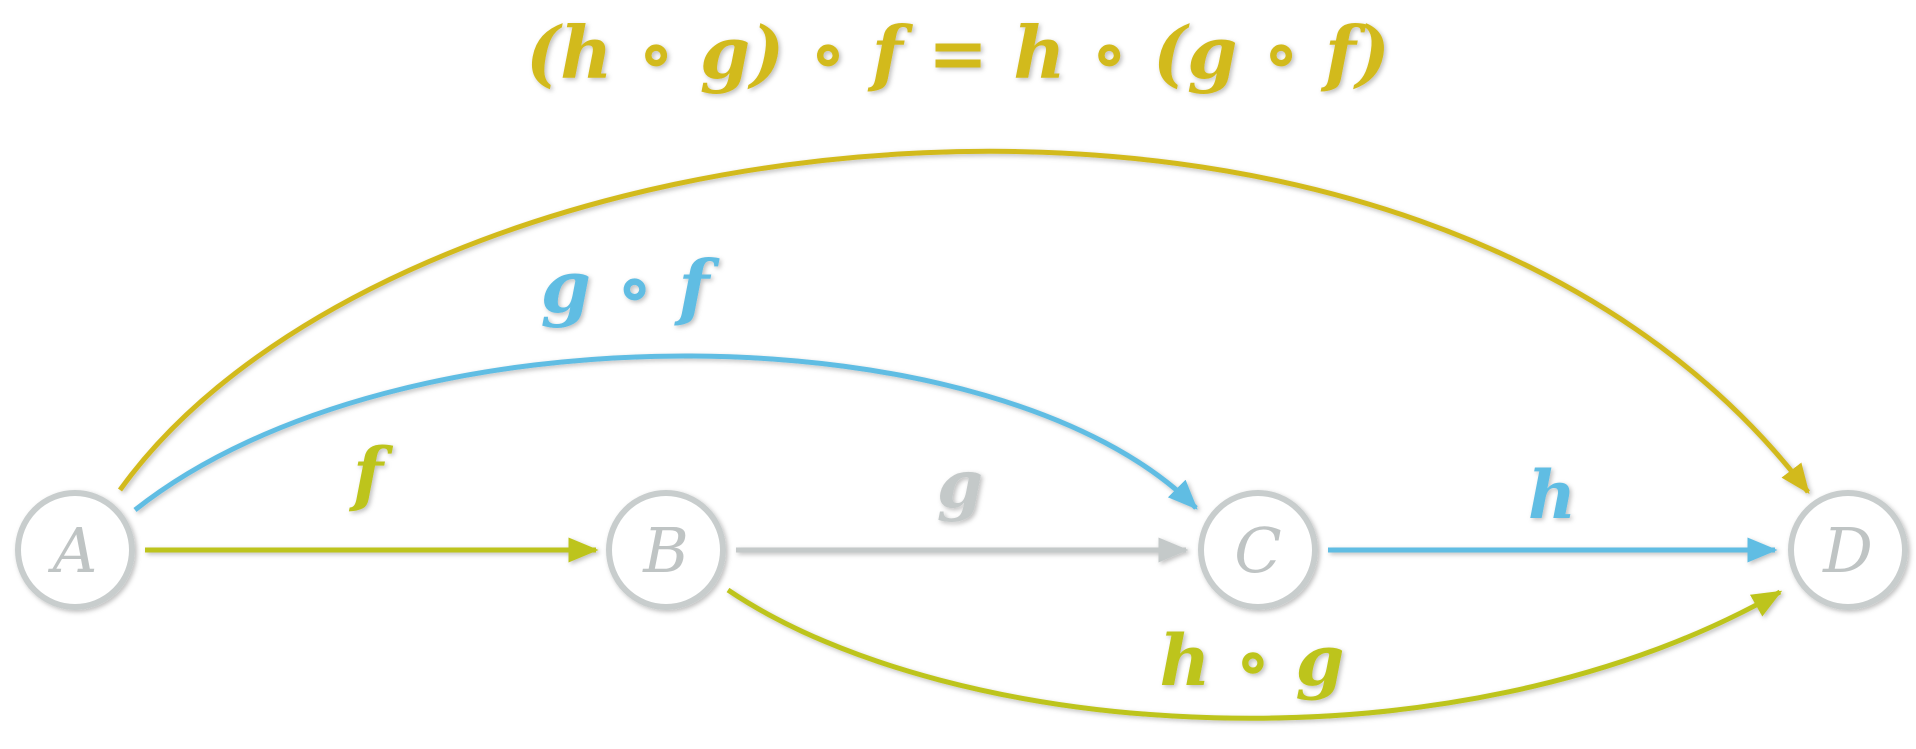  I want to click on node-b-label: B, so click(665, 550).